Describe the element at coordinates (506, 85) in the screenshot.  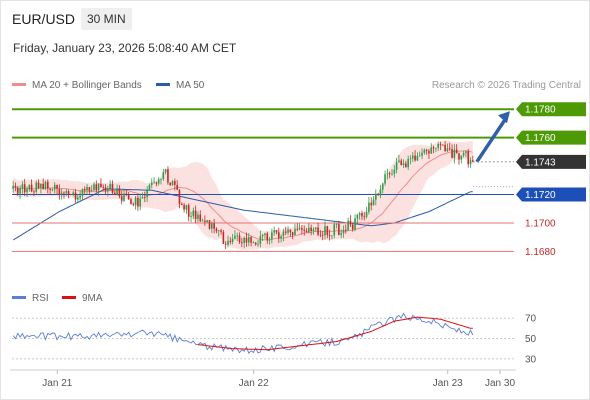
I see `research-credit: Research © 2026 Trading Central` at that location.